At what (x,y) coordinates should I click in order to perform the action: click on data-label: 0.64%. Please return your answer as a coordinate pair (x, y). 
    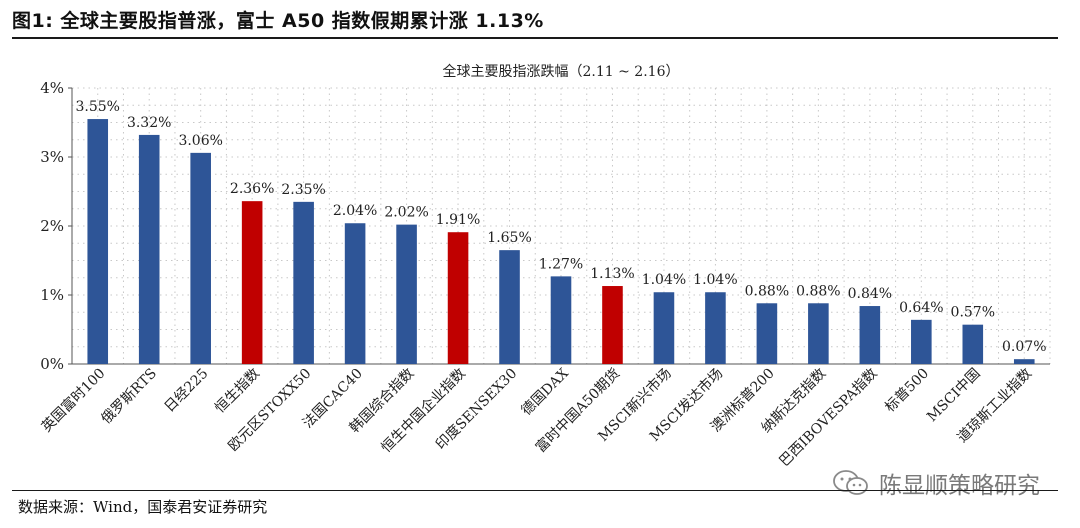
    Looking at the image, I should click on (921, 308).